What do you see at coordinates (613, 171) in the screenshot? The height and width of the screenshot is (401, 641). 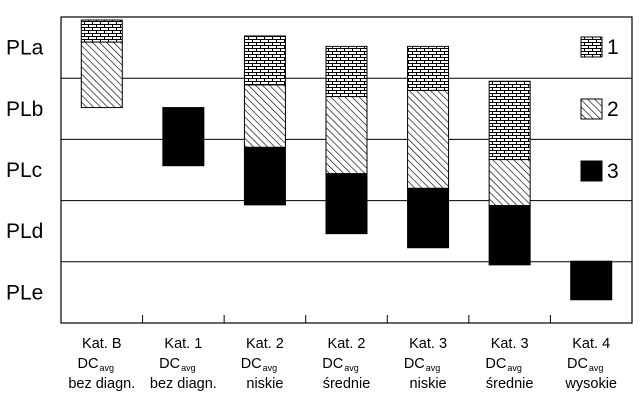 I see `legend-label-3: 3` at bounding box center [613, 171].